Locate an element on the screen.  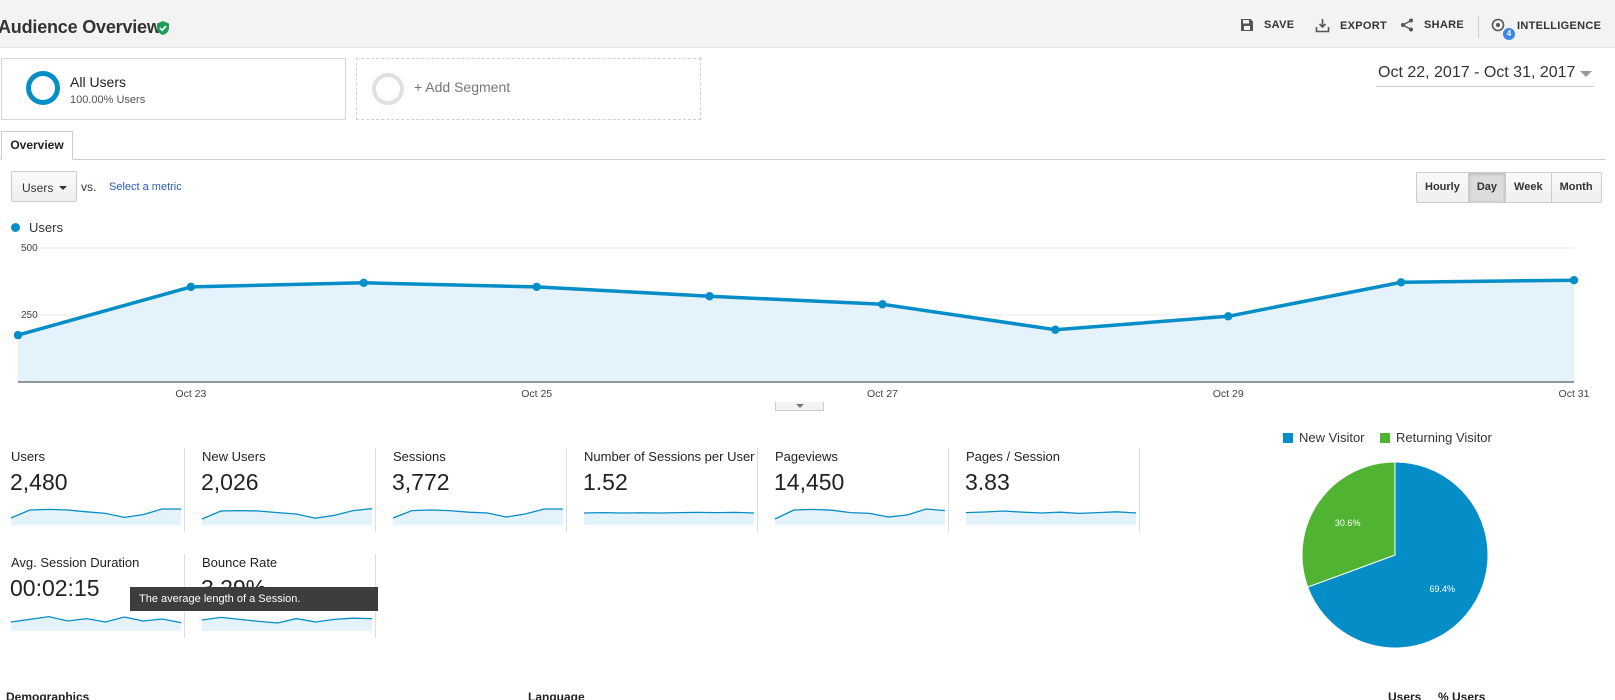
metric-card: Pageviews 14,450 is located at coordinates (856, 490).